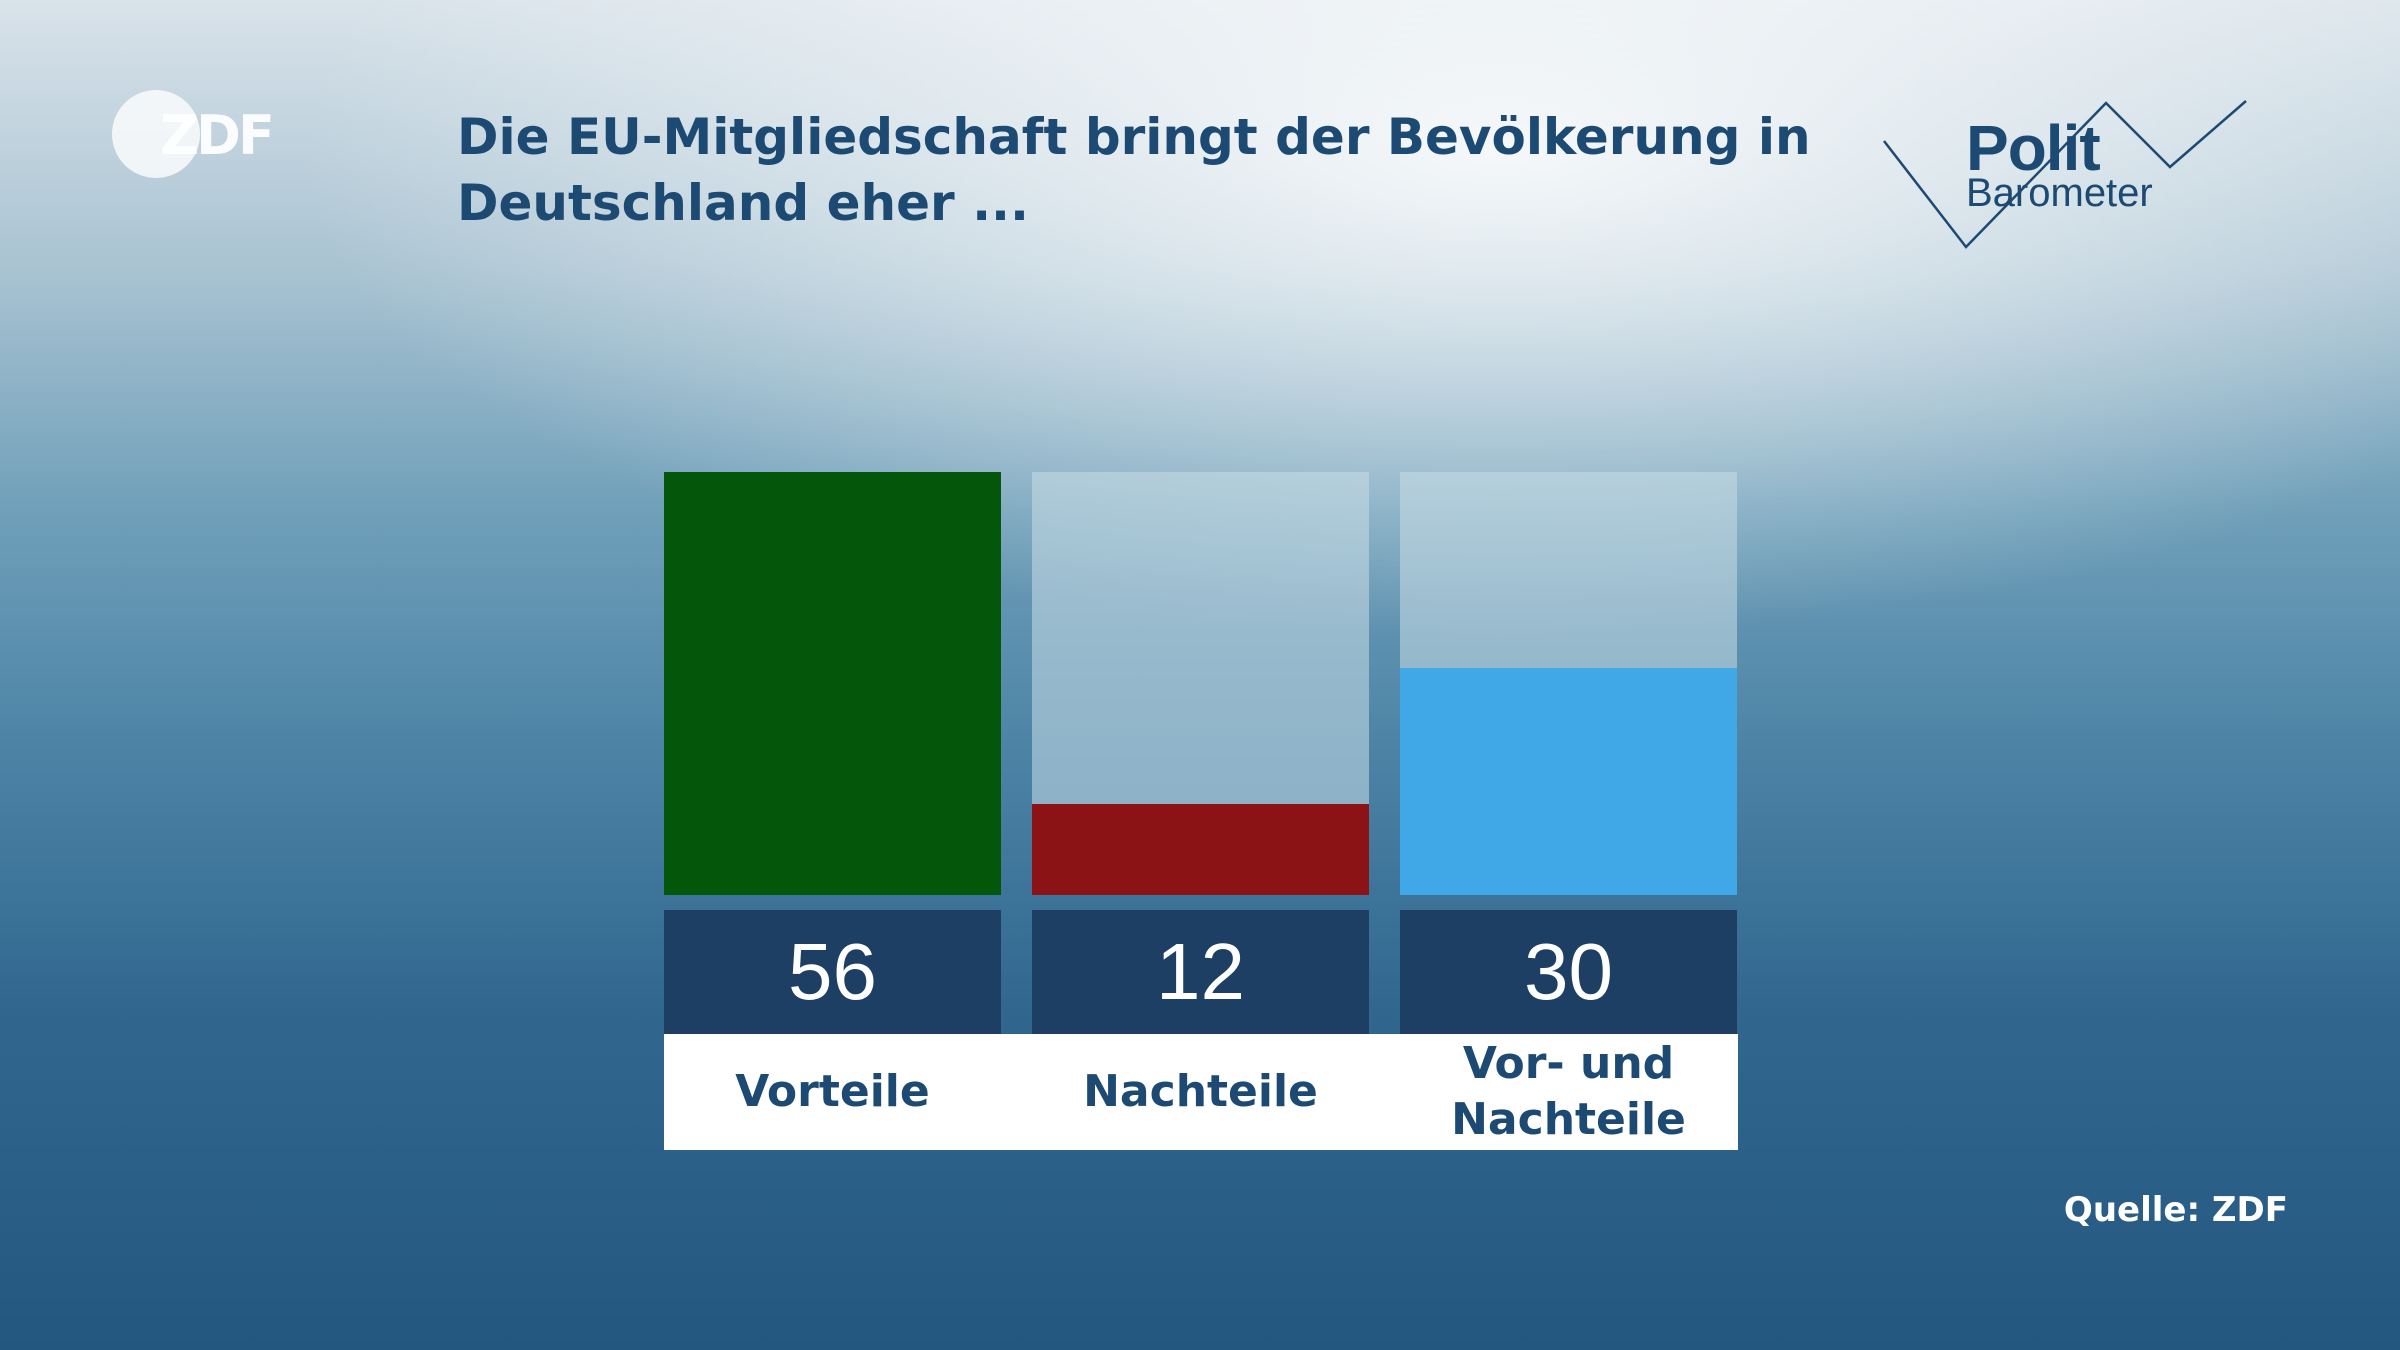 This screenshot has width=2400, height=1350. What do you see at coordinates (156, 134) in the screenshot?
I see `zdf-logo-disc` at bounding box center [156, 134].